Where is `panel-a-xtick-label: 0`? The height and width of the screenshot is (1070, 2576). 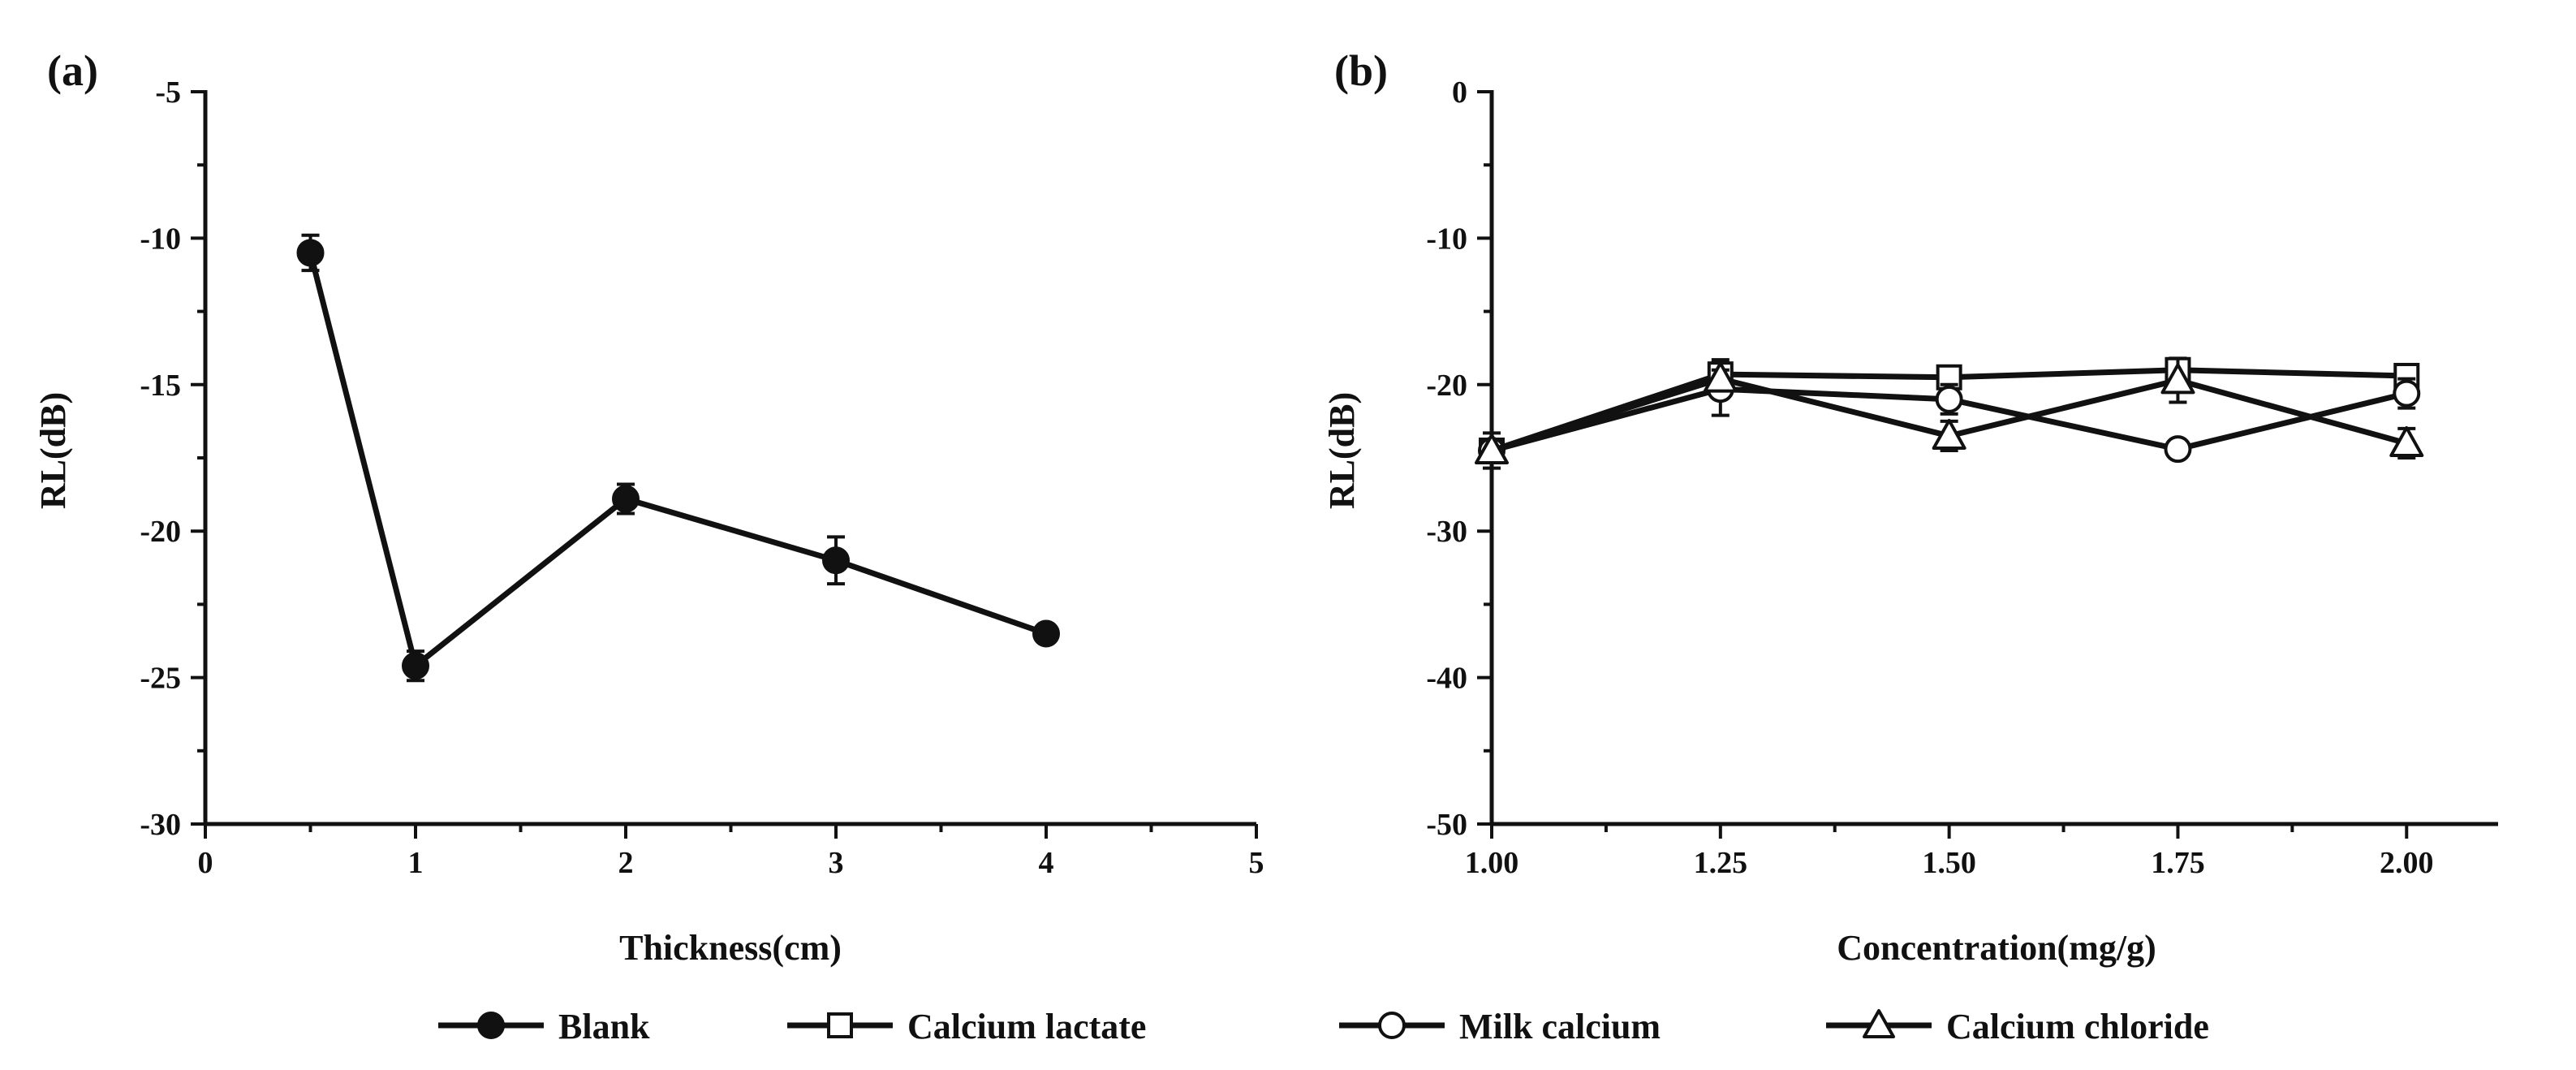
panel-a-xtick-label: 0 is located at coordinates (206, 863).